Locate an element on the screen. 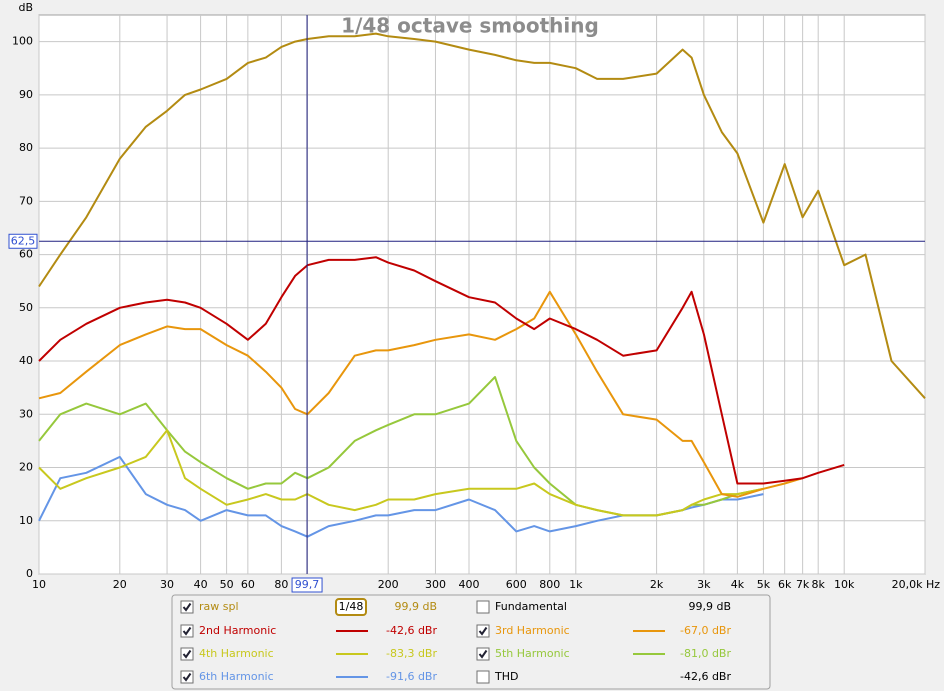 Image resolution: width=944 pixels, height=691 pixels. legend-reading: -91,6 dBr is located at coordinates (411, 676).